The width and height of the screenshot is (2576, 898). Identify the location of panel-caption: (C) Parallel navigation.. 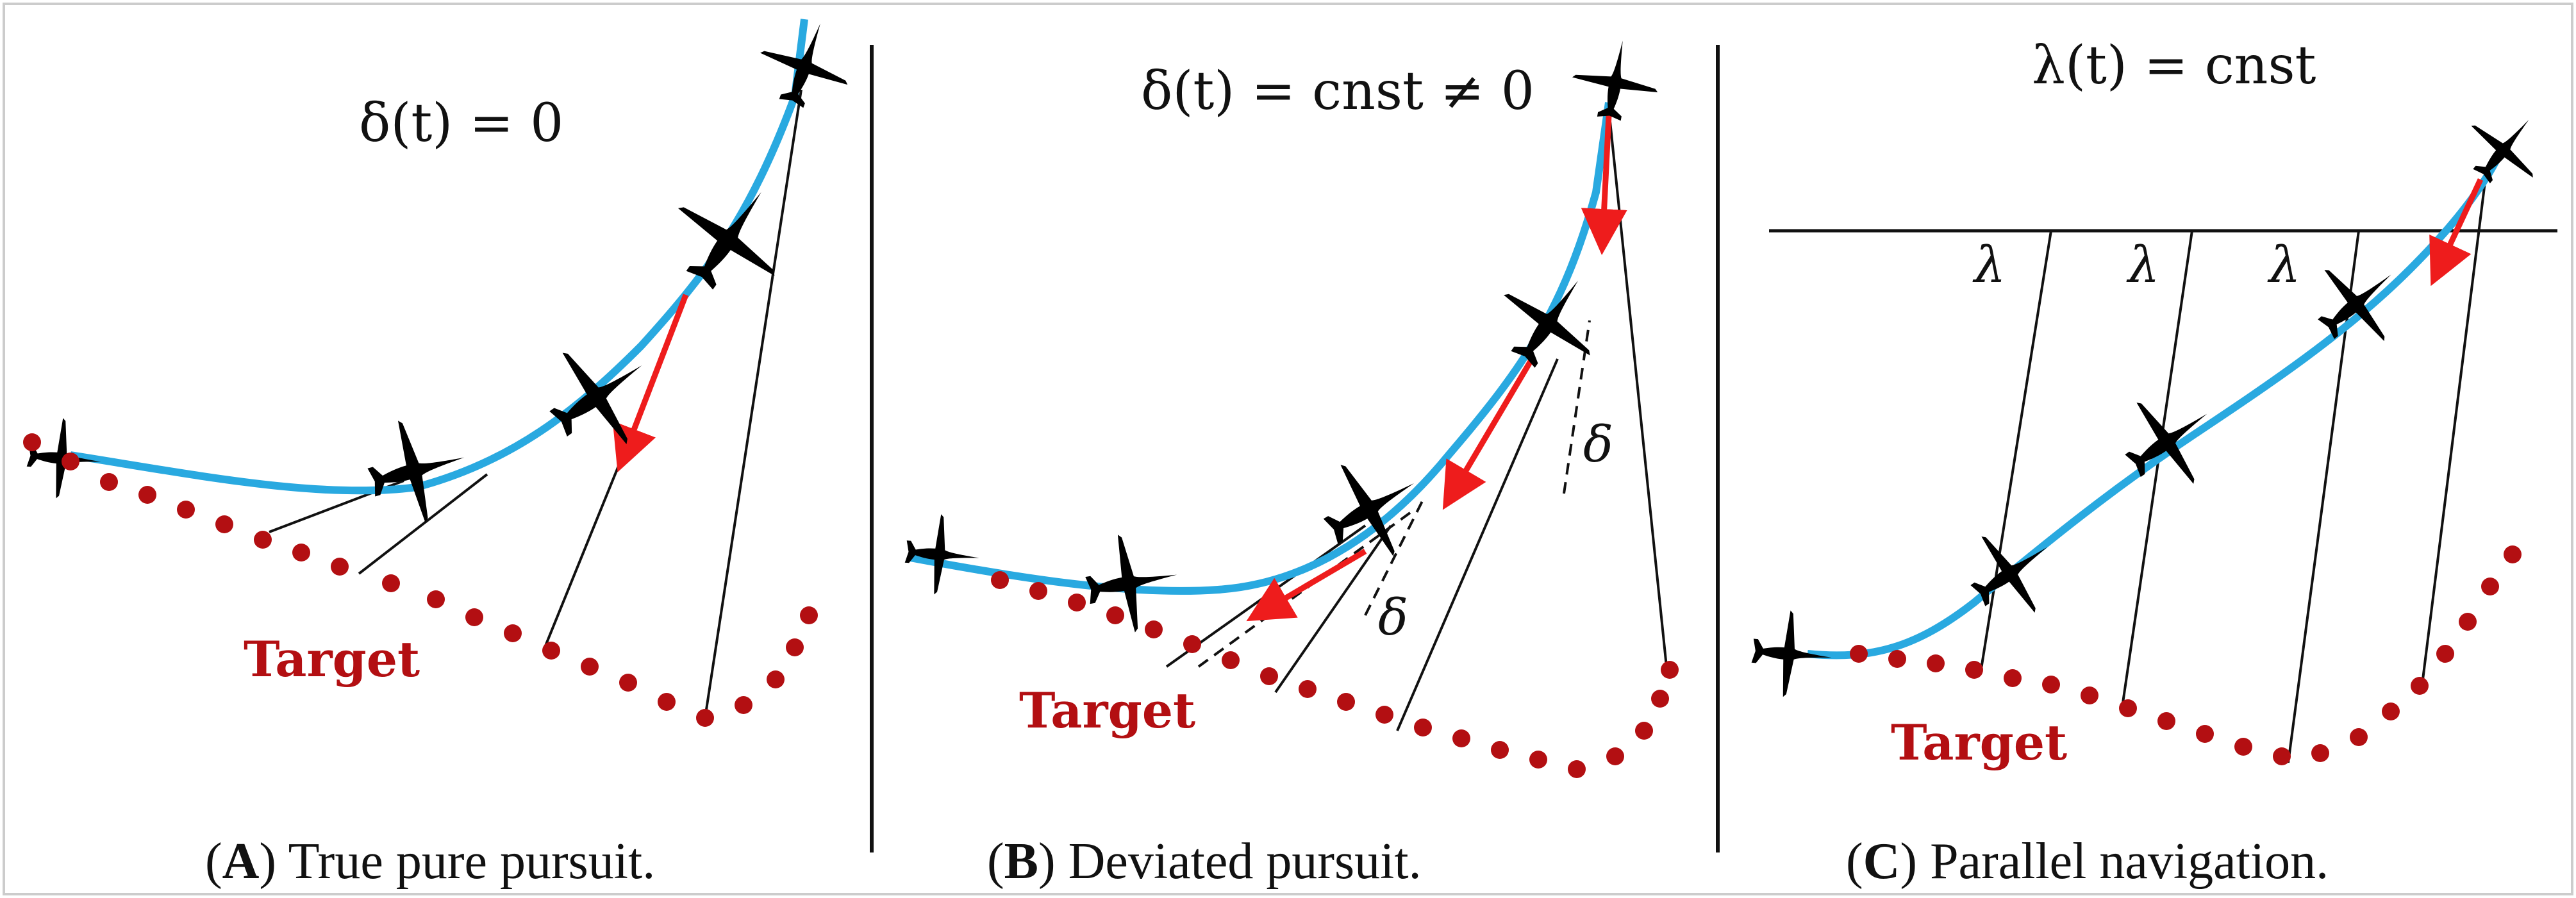
(2087, 861).